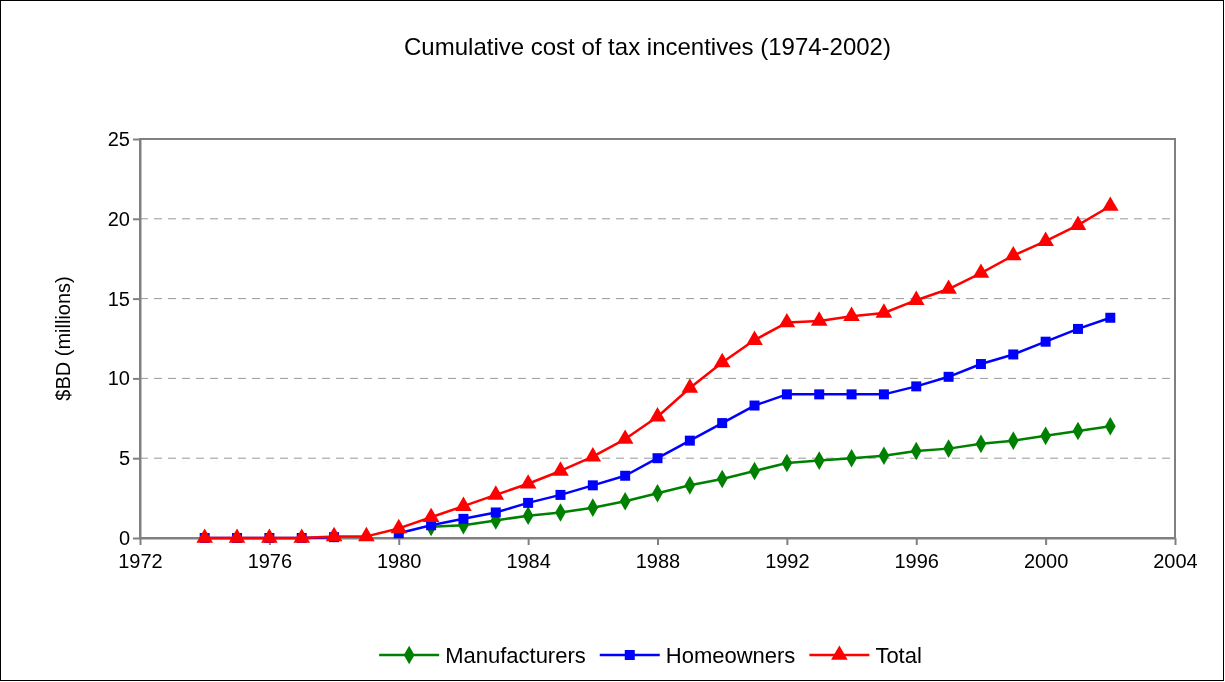  What do you see at coordinates (118, 138) in the screenshot?
I see `y-tick-label: 25` at bounding box center [118, 138].